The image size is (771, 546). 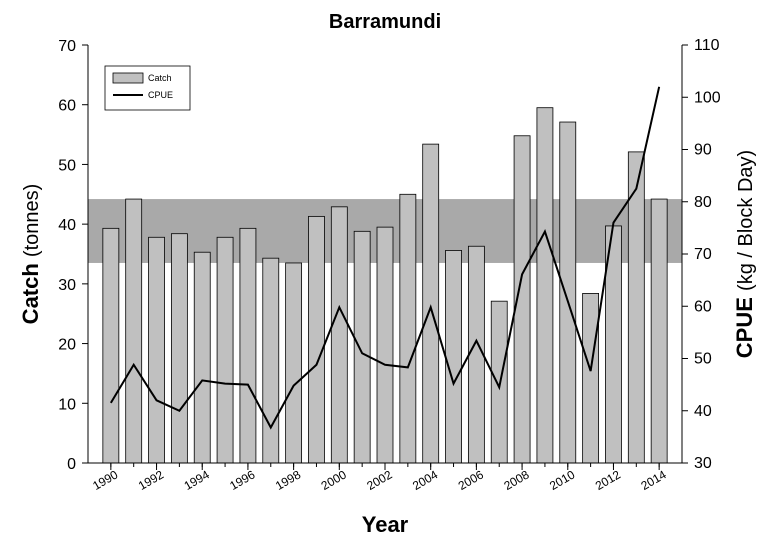 I want to click on x-tick-label: 1994, so click(x=197, y=480).